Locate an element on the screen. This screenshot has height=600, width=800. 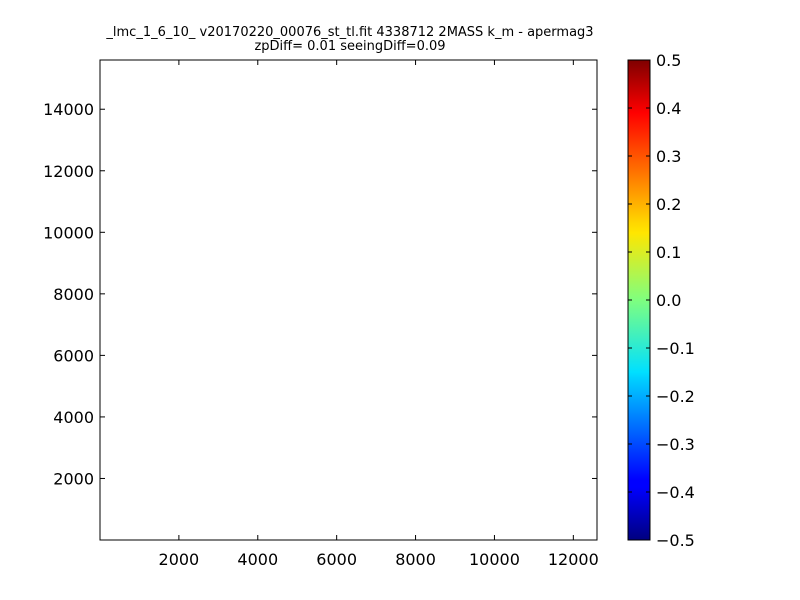
y-tick-label: 4000 is located at coordinates (73, 417).